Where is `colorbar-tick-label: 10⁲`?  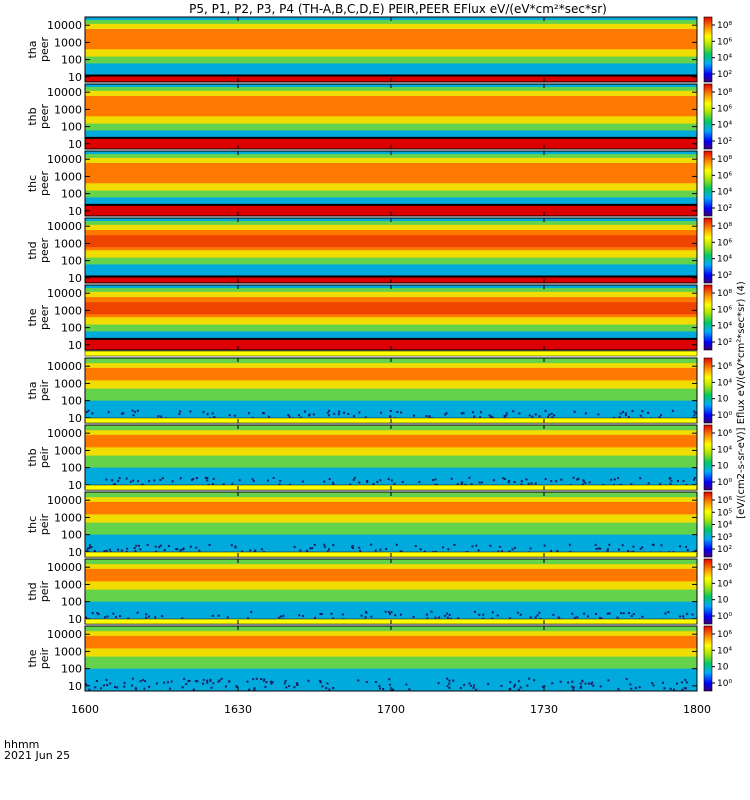
colorbar-tick-label: 10⁲ is located at coordinates (723, 467).